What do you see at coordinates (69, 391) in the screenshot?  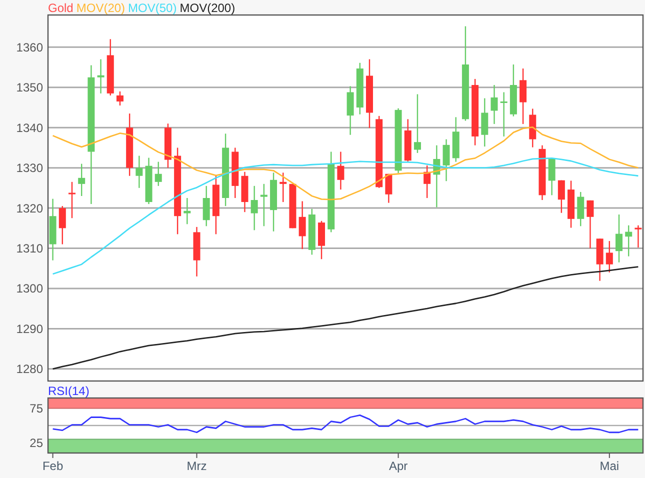 I see `series-label: RSI(14)` at bounding box center [69, 391].